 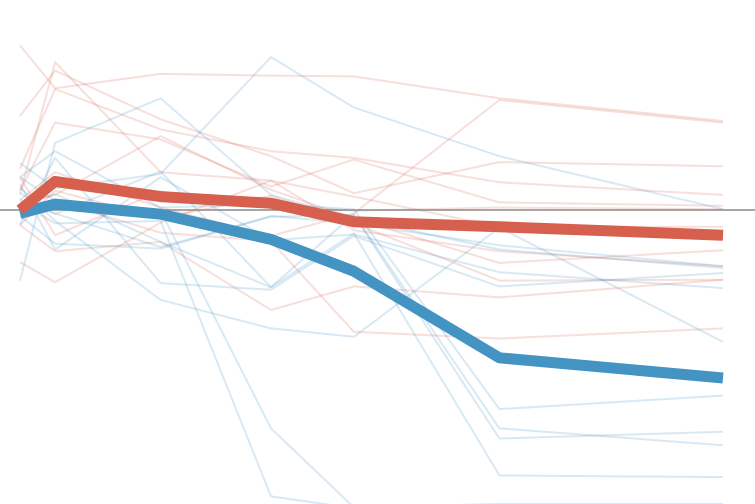 I want to click on background-series-line-red, so click(x=371, y=83).